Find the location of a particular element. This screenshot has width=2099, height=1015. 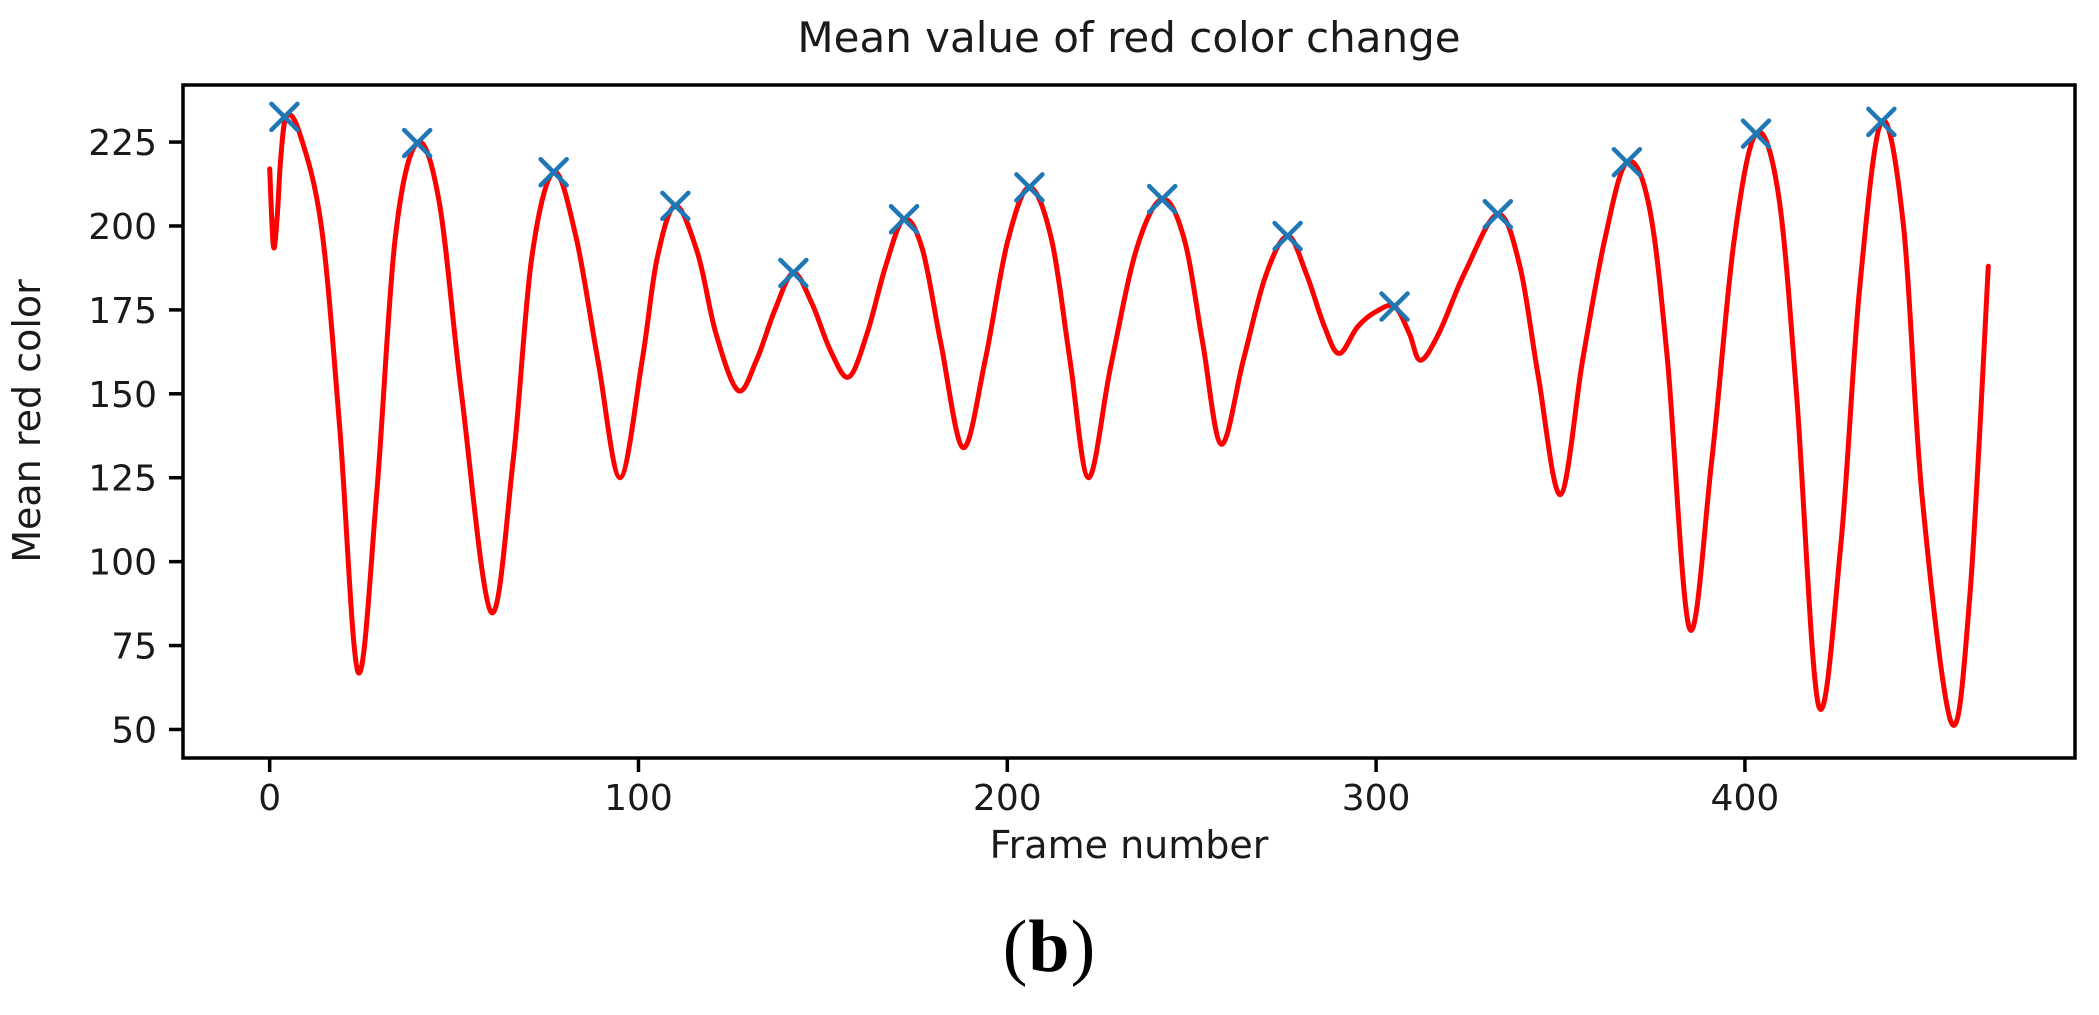

caption-letter: b is located at coordinates (1049, 947).